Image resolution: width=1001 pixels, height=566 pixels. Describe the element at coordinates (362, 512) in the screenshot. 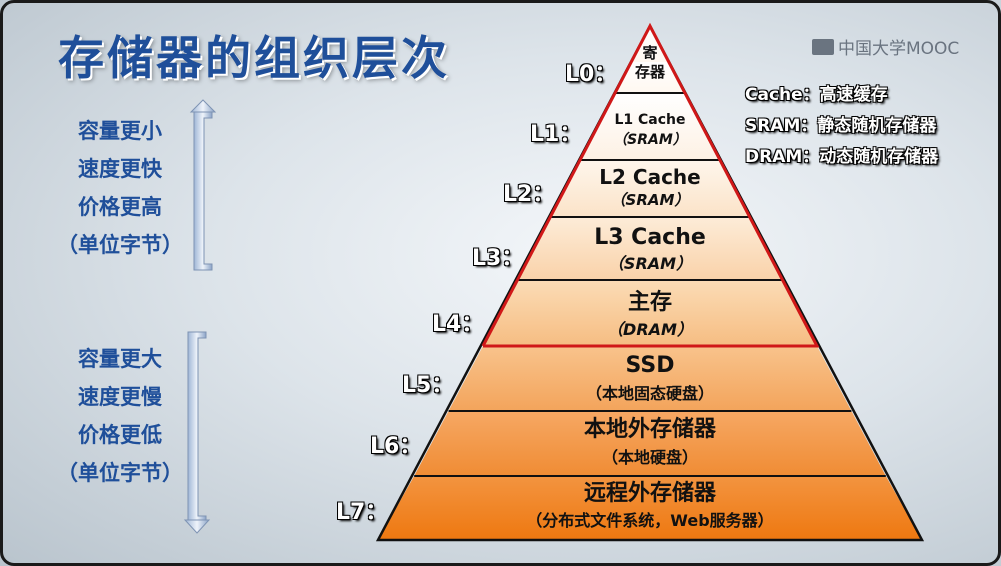

I see `level-label-l7: L7：` at that location.